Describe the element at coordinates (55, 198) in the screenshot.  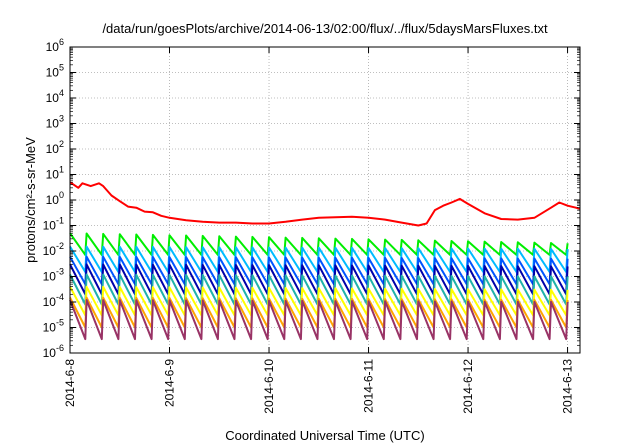
I see `y-tick-label: 10⁰` at that location.